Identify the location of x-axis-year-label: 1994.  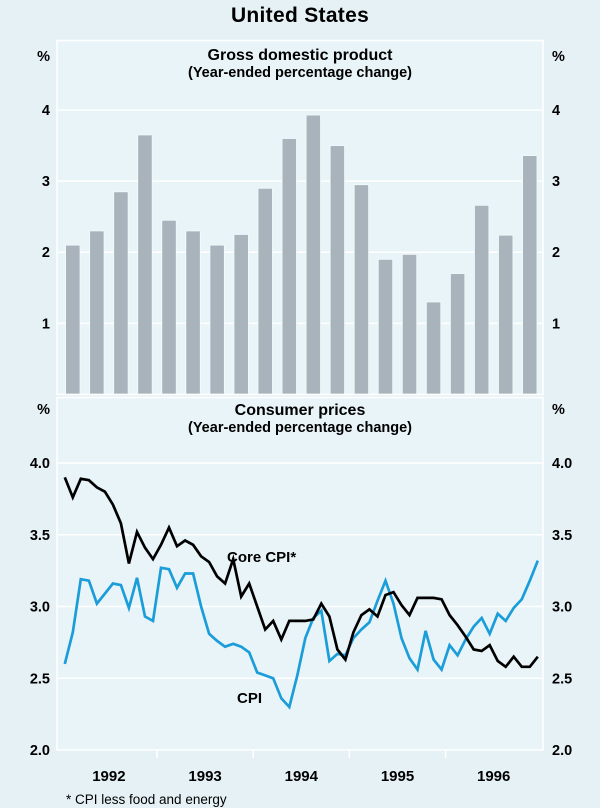
(302, 776).